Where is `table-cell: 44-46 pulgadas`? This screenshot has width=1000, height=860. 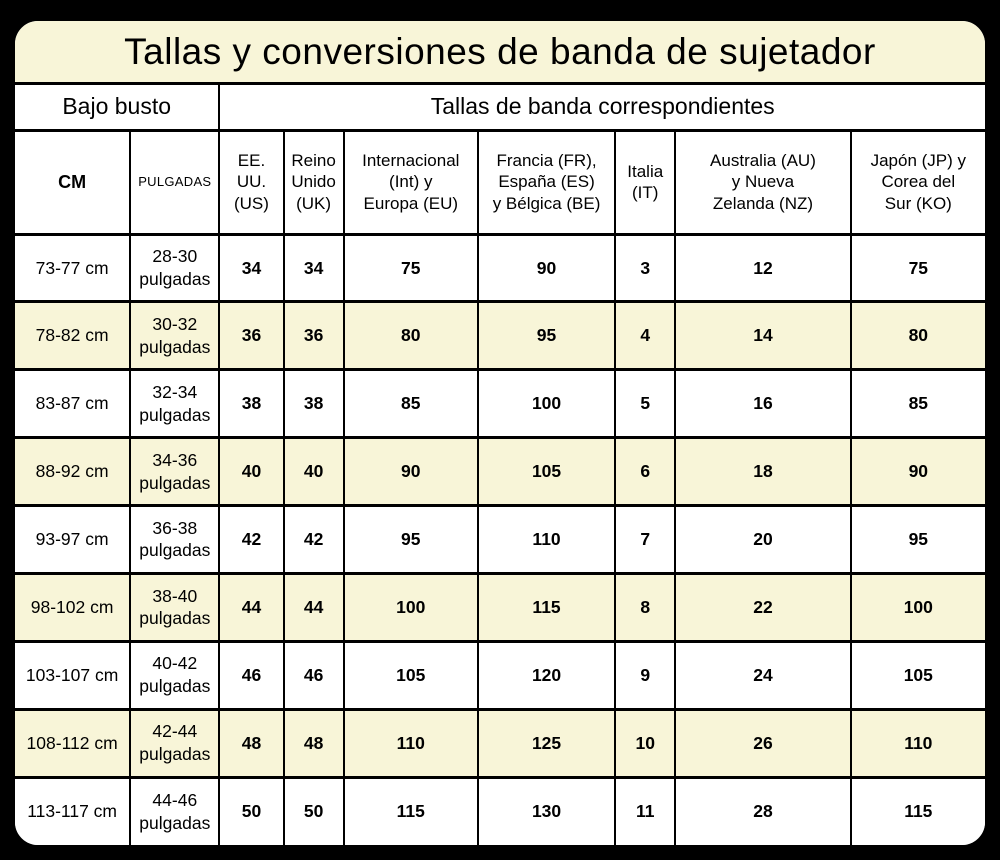
table-cell: 44-46 pulgadas is located at coordinates (175, 810).